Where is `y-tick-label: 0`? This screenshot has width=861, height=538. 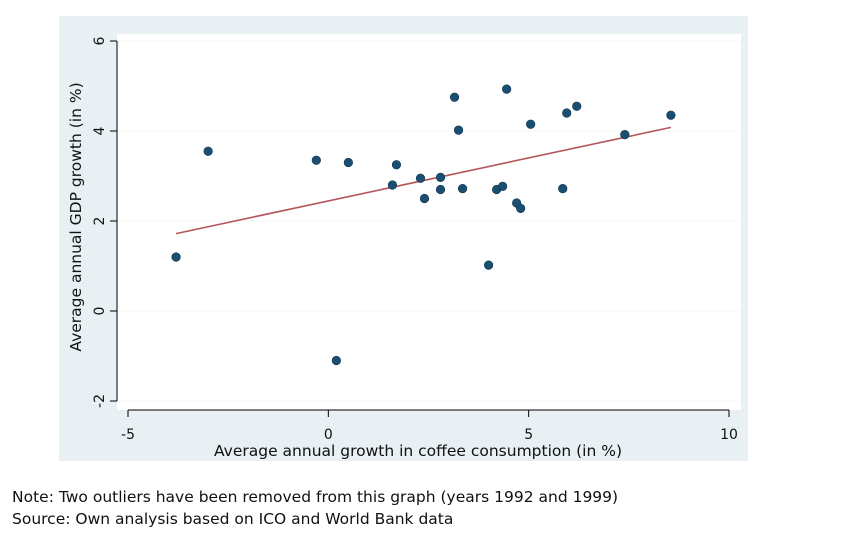
y-tick-label: 0 is located at coordinates (100, 311).